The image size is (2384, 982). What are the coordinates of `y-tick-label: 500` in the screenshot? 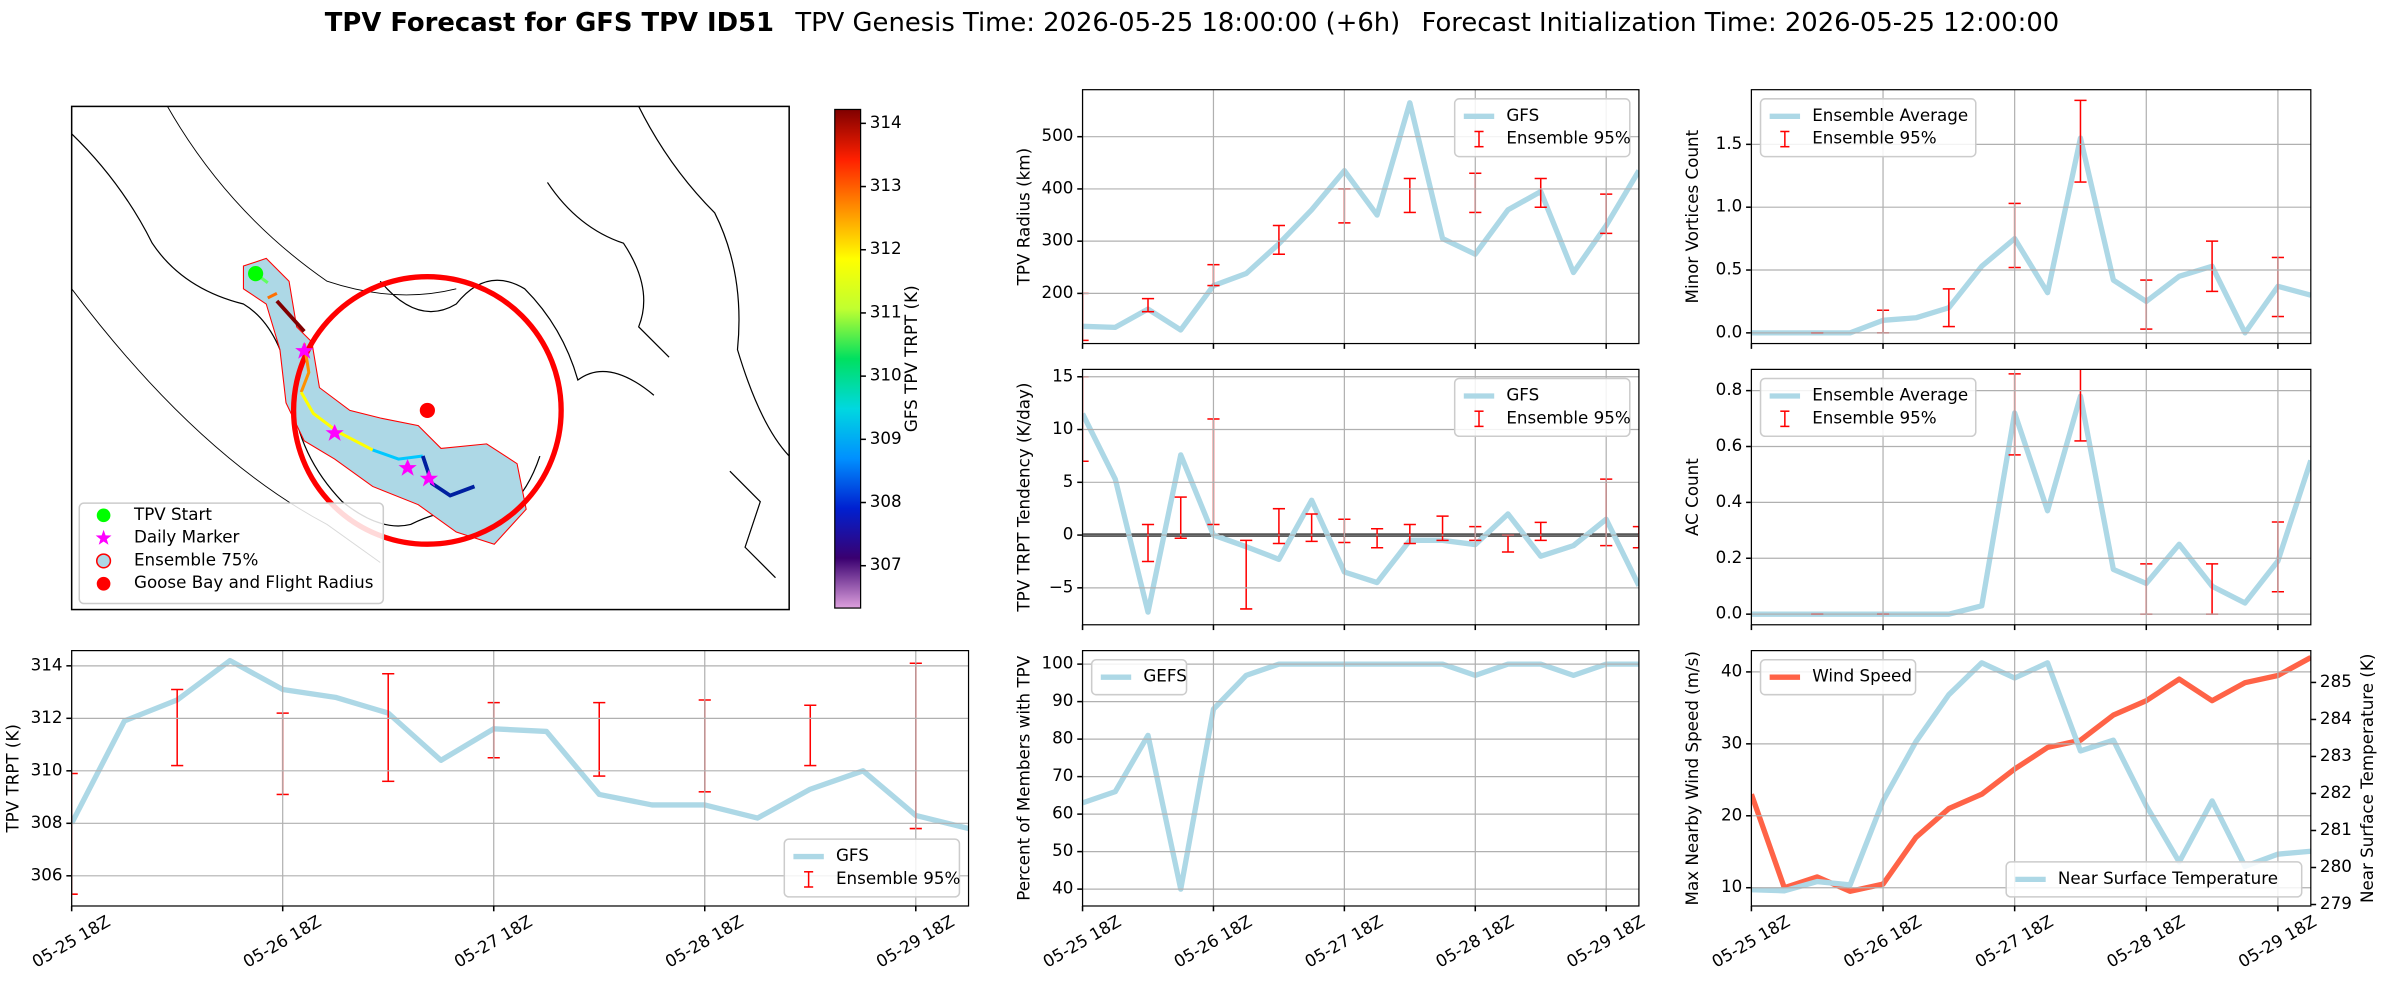 It's located at (1058, 135).